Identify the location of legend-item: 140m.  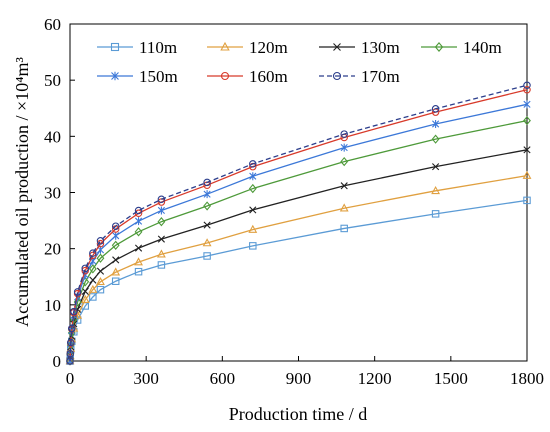
(461, 47).